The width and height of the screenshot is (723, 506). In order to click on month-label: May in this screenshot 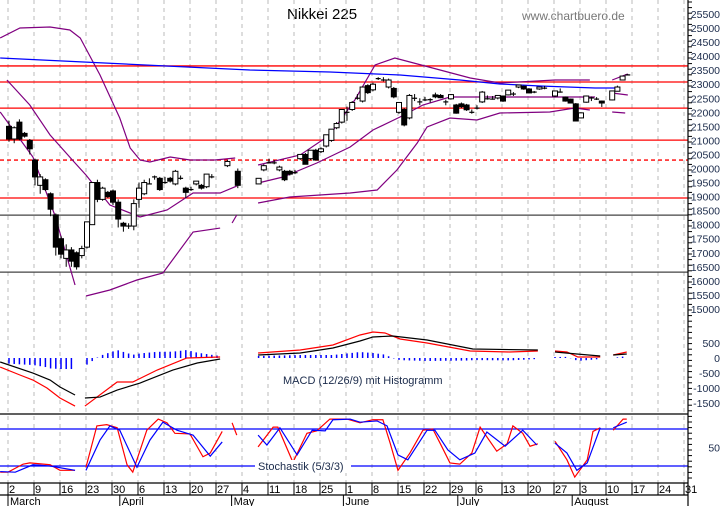, I will do `click(244, 501)`.